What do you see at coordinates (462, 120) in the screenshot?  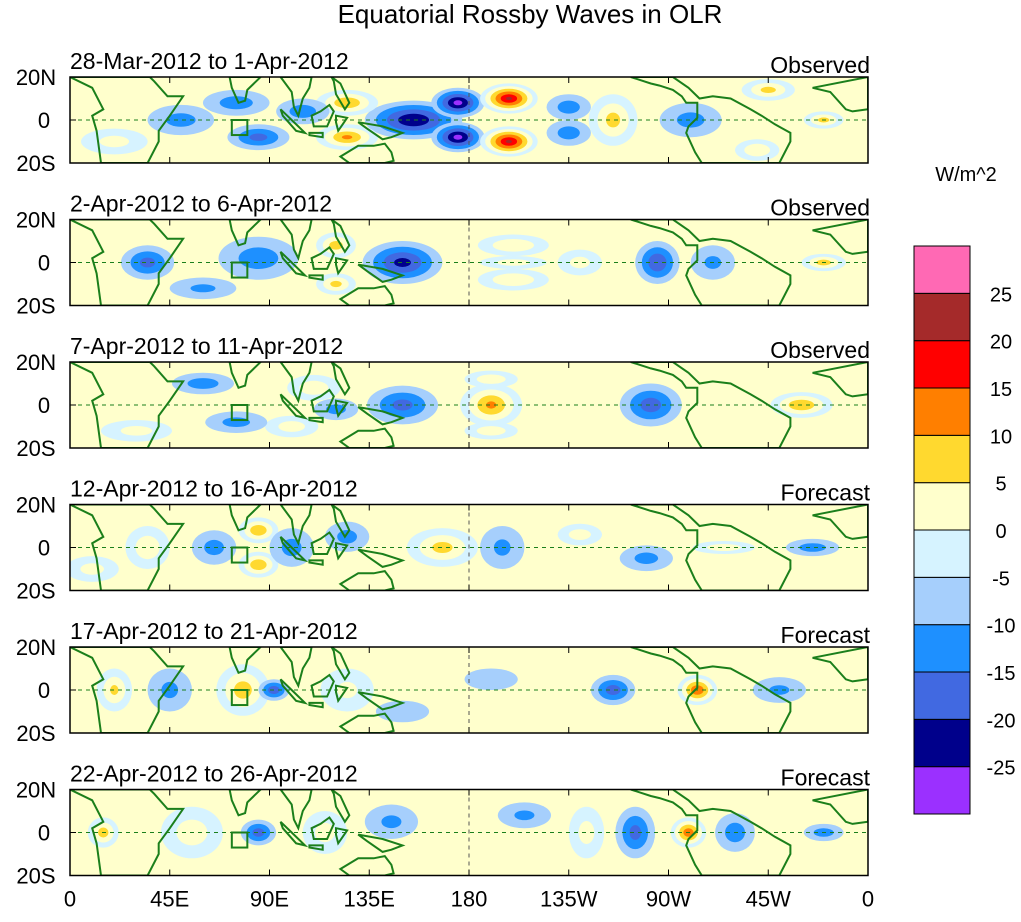 I see `anomaly-field` at bounding box center [462, 120].